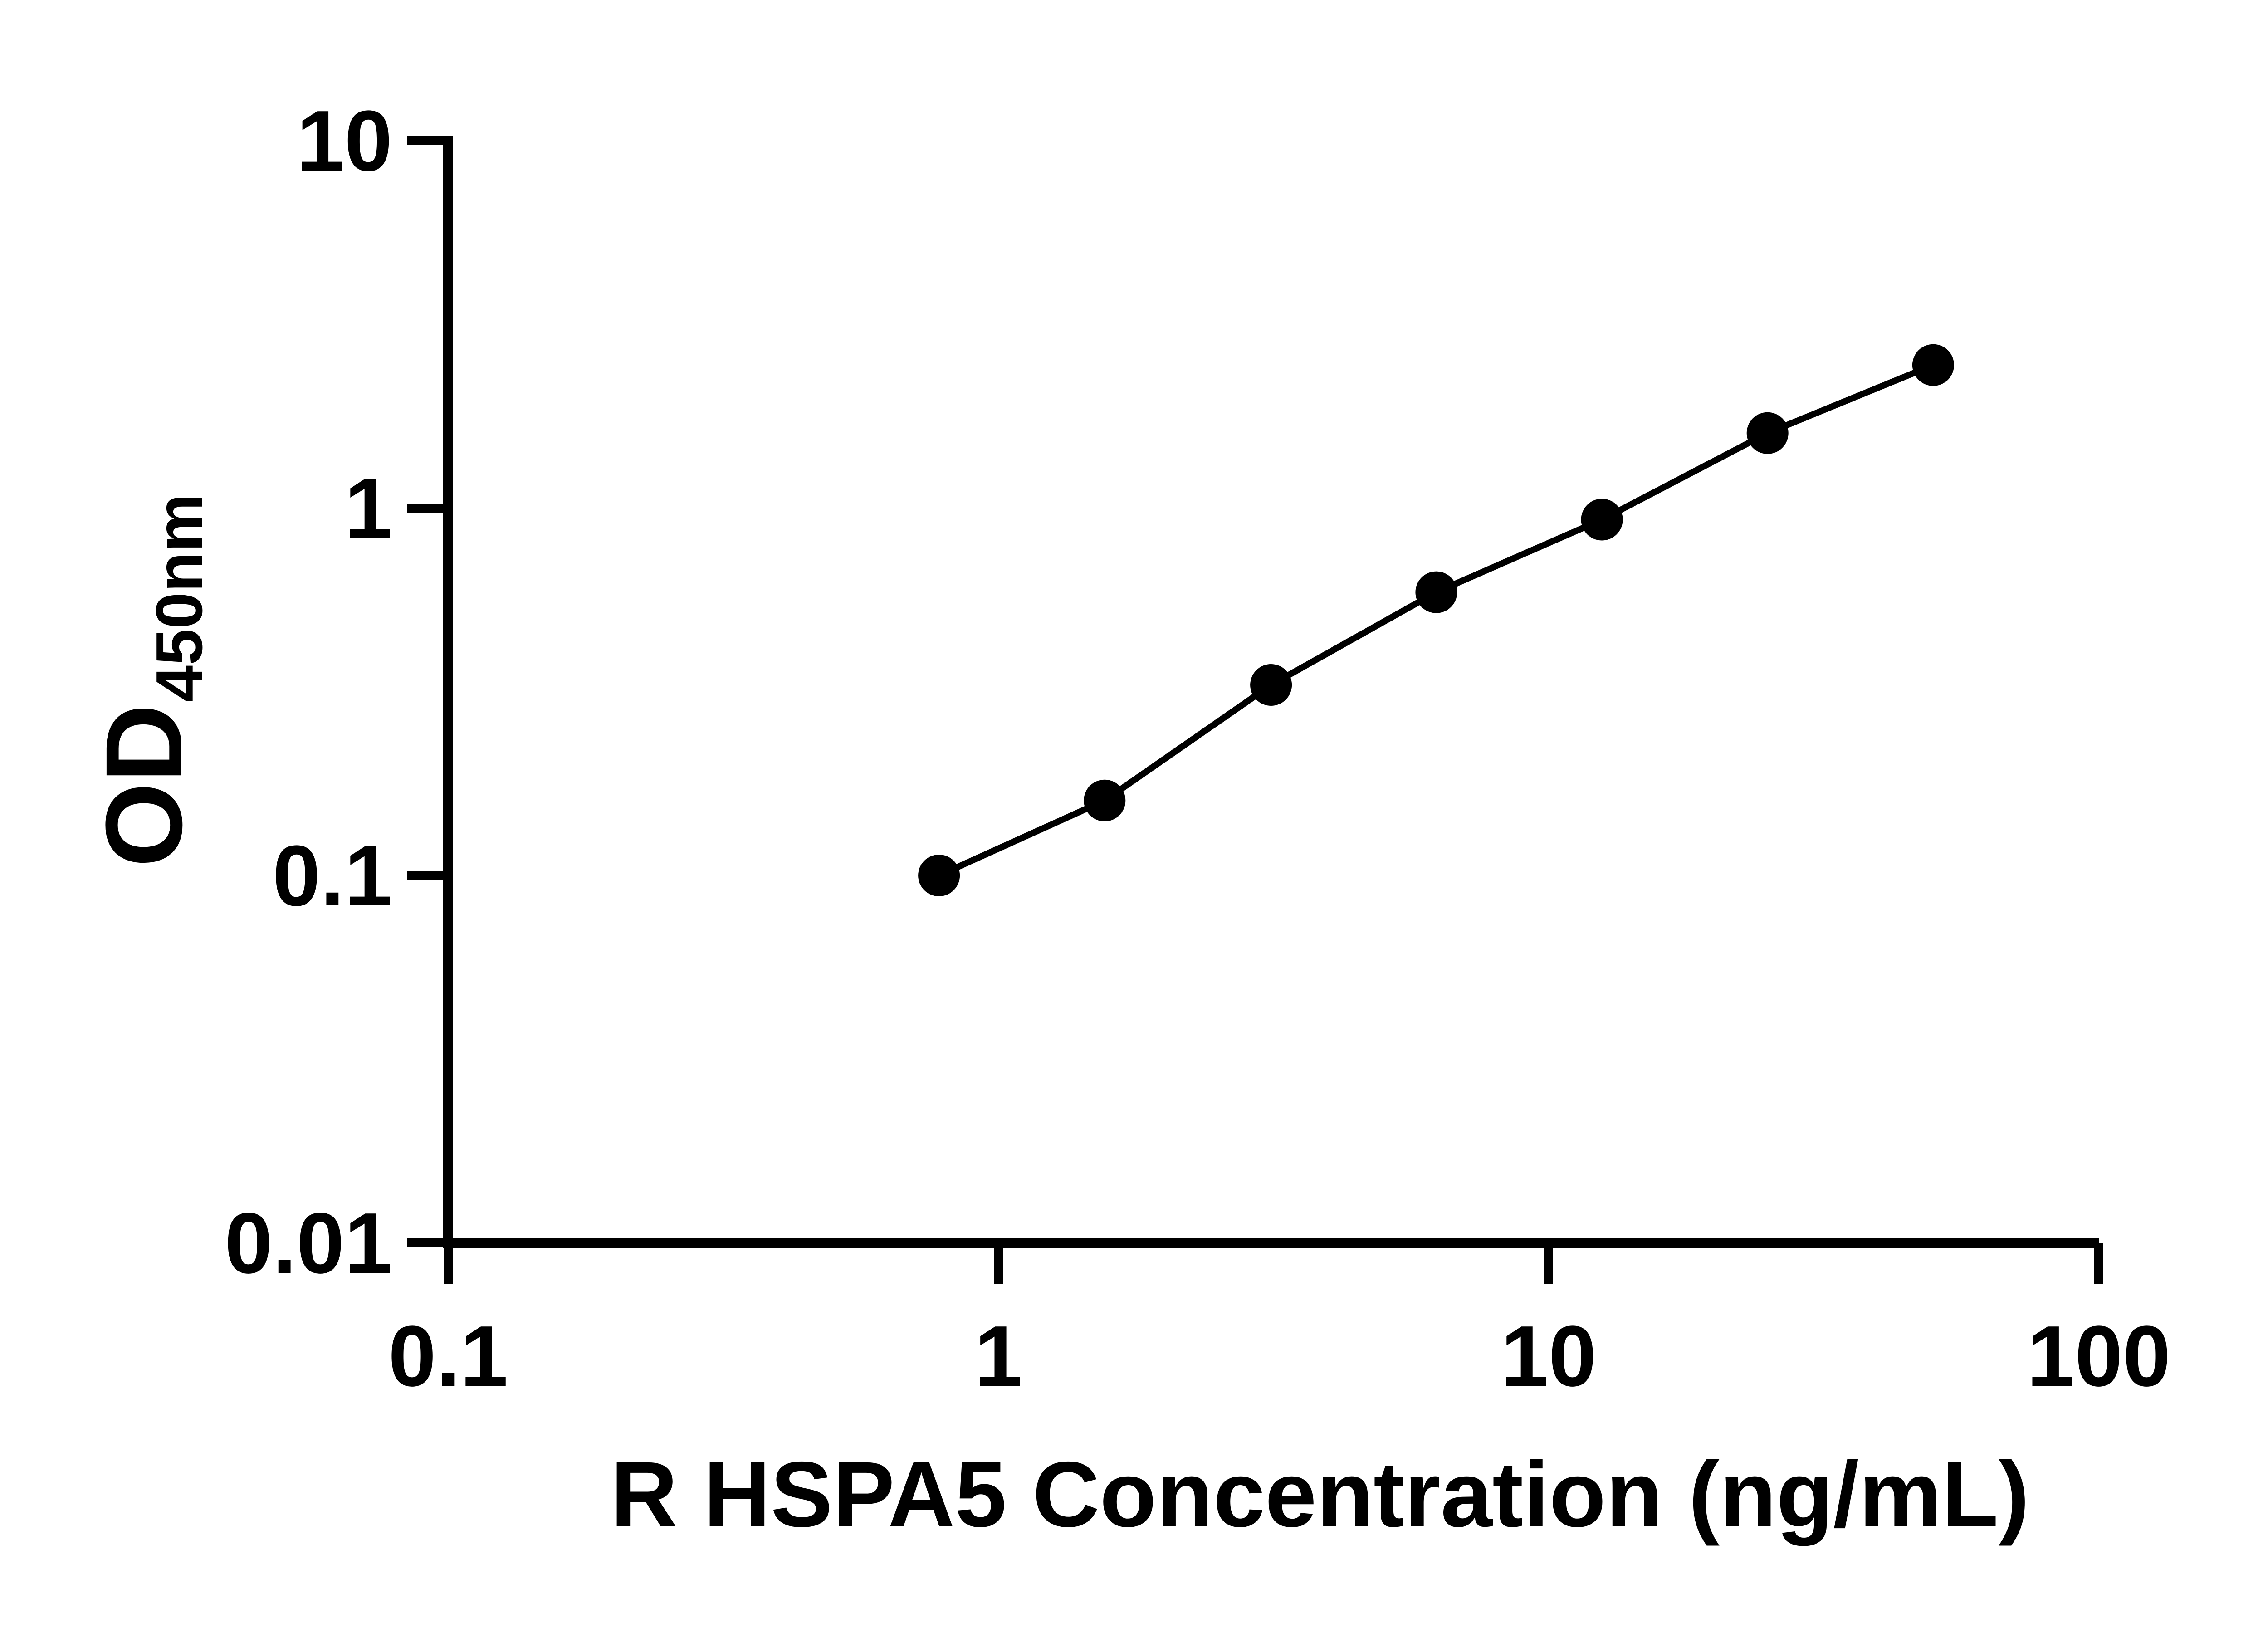 The height and width of the screenshot is (1633, 2268). What do you see at coordinates (998, 1356) in the screenshot?
I see `x-tick-label: 1` at bounding box center [998, 1356].